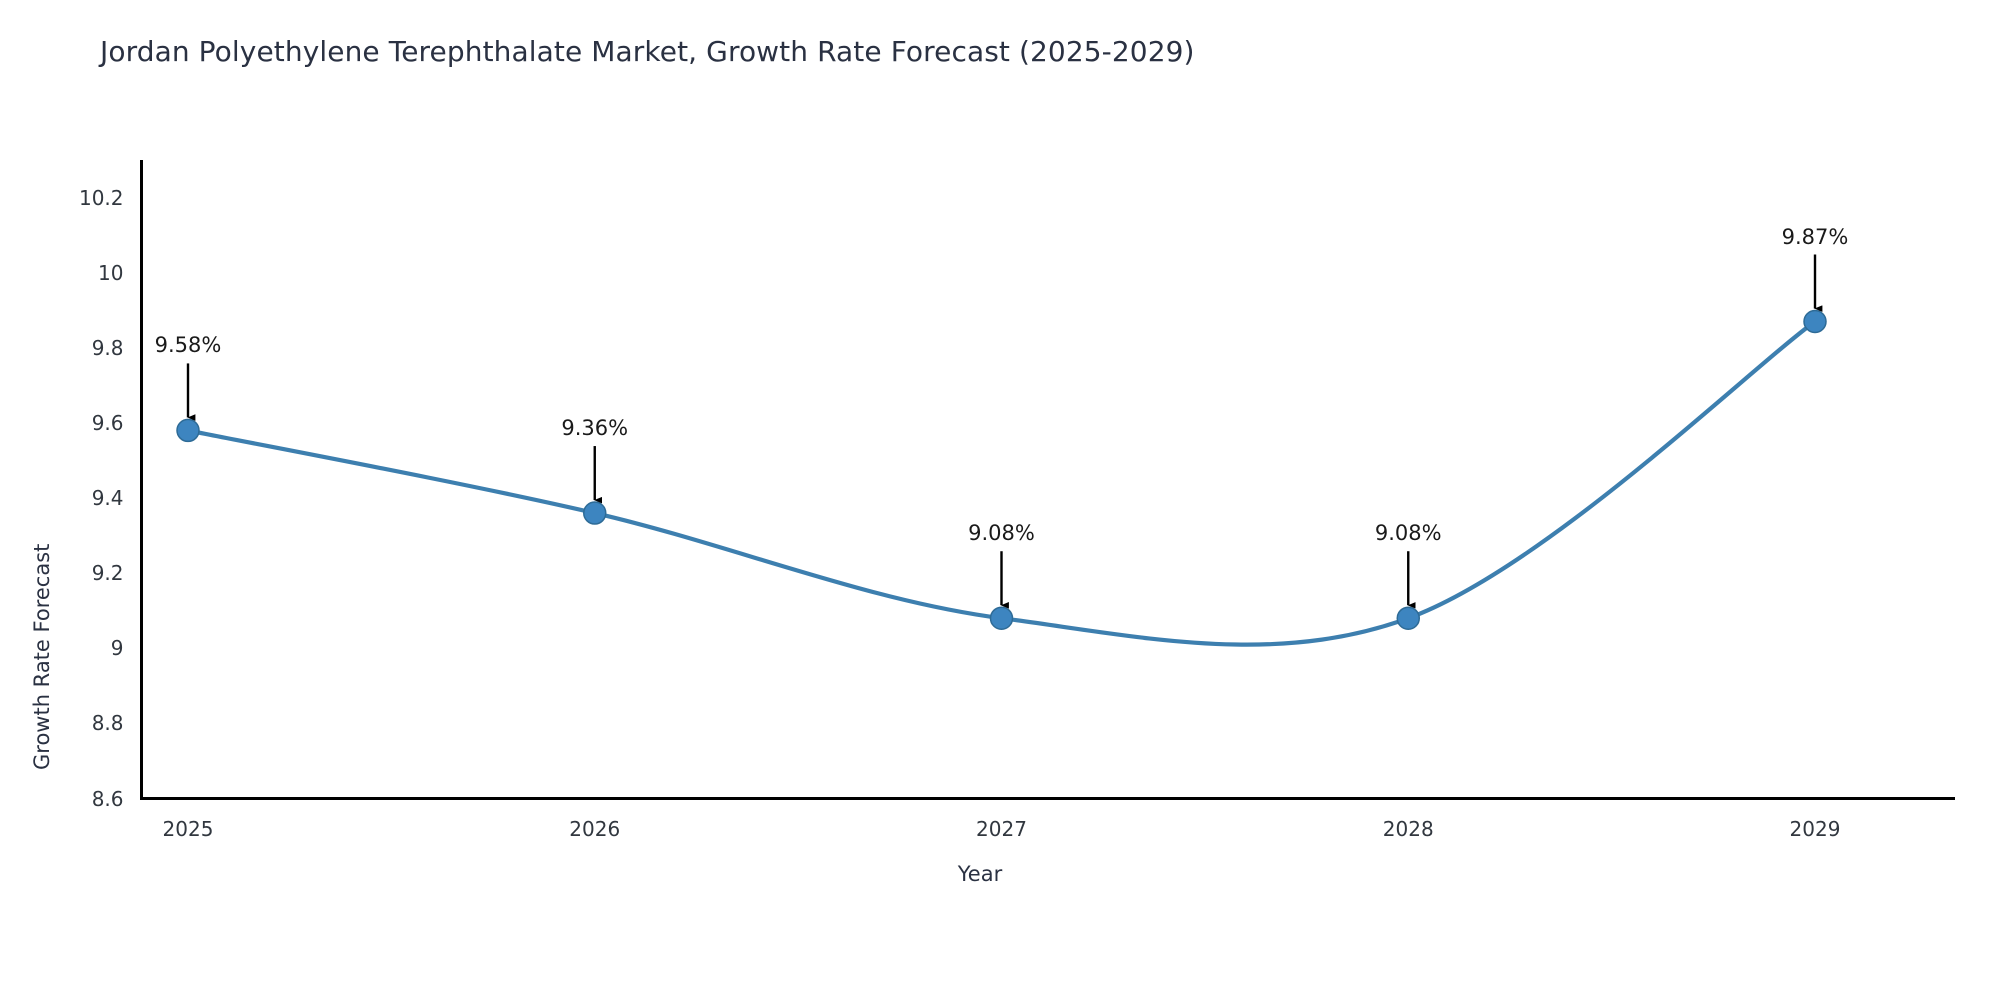 The height and width of the screenshot is (1000, 2000). Describe the element at coordinates (1001, 828) in the screenshot. I see `x-tick-label: 2027` at that location.